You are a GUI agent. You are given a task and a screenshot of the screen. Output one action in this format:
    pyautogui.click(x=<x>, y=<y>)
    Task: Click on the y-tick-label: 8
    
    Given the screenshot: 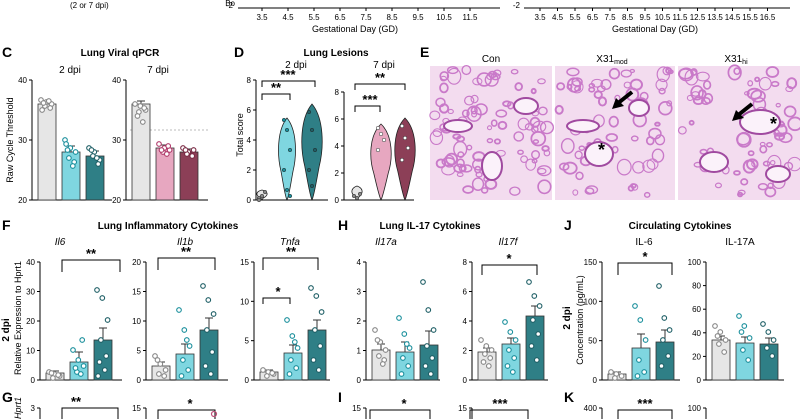 What is the action you would take?
    pyautogui.click(x=249, y=80)
    